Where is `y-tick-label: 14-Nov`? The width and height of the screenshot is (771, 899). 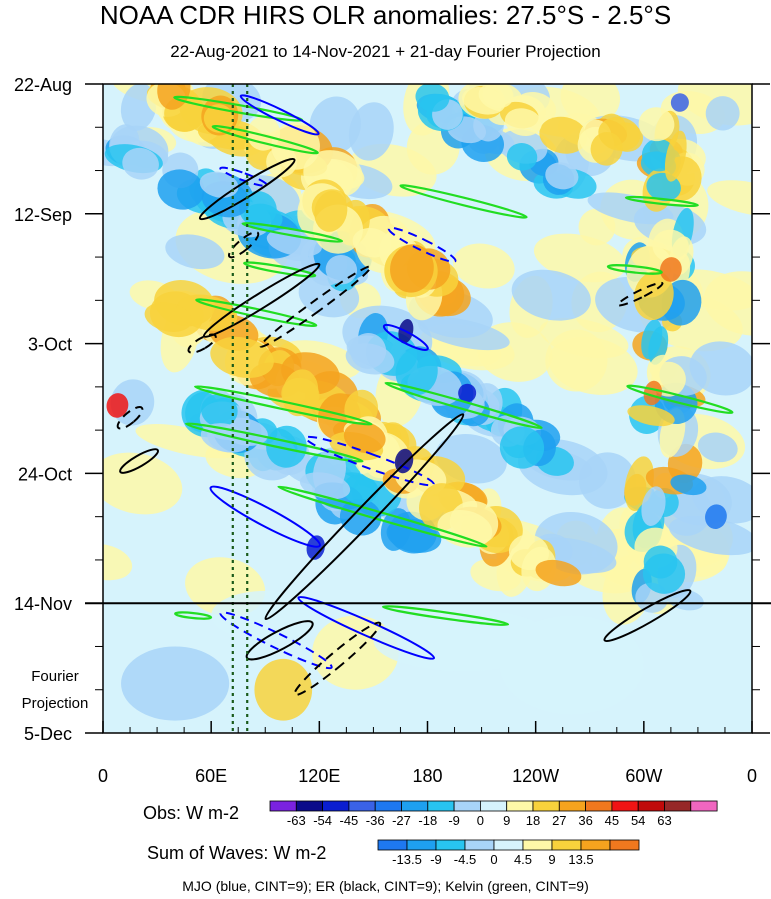 y-tick-label: 14-Nov is located at coordinates (43, 604).